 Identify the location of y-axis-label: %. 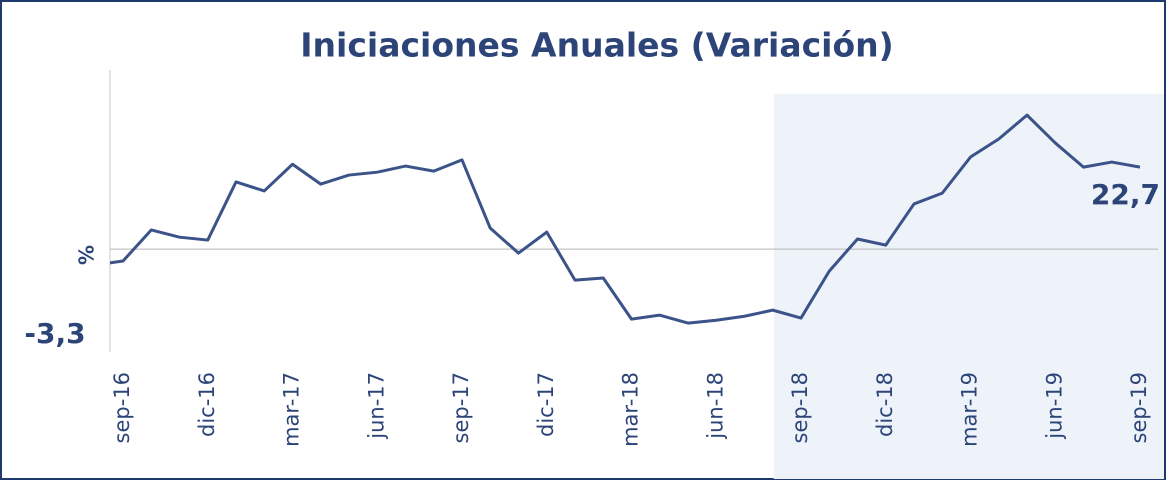
(87, 255).